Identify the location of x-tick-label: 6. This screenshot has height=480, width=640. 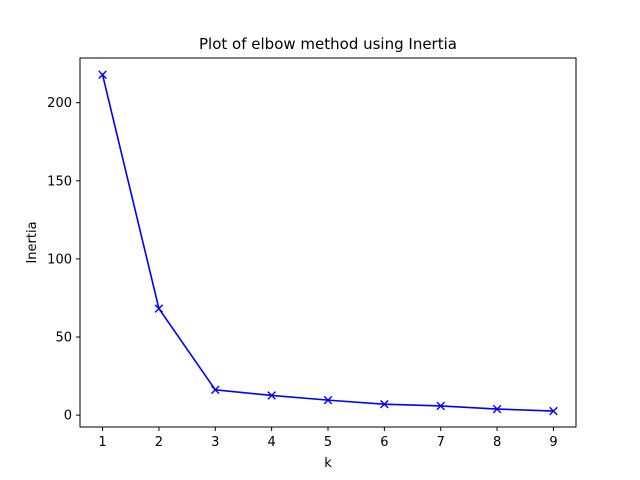
(384, 442).